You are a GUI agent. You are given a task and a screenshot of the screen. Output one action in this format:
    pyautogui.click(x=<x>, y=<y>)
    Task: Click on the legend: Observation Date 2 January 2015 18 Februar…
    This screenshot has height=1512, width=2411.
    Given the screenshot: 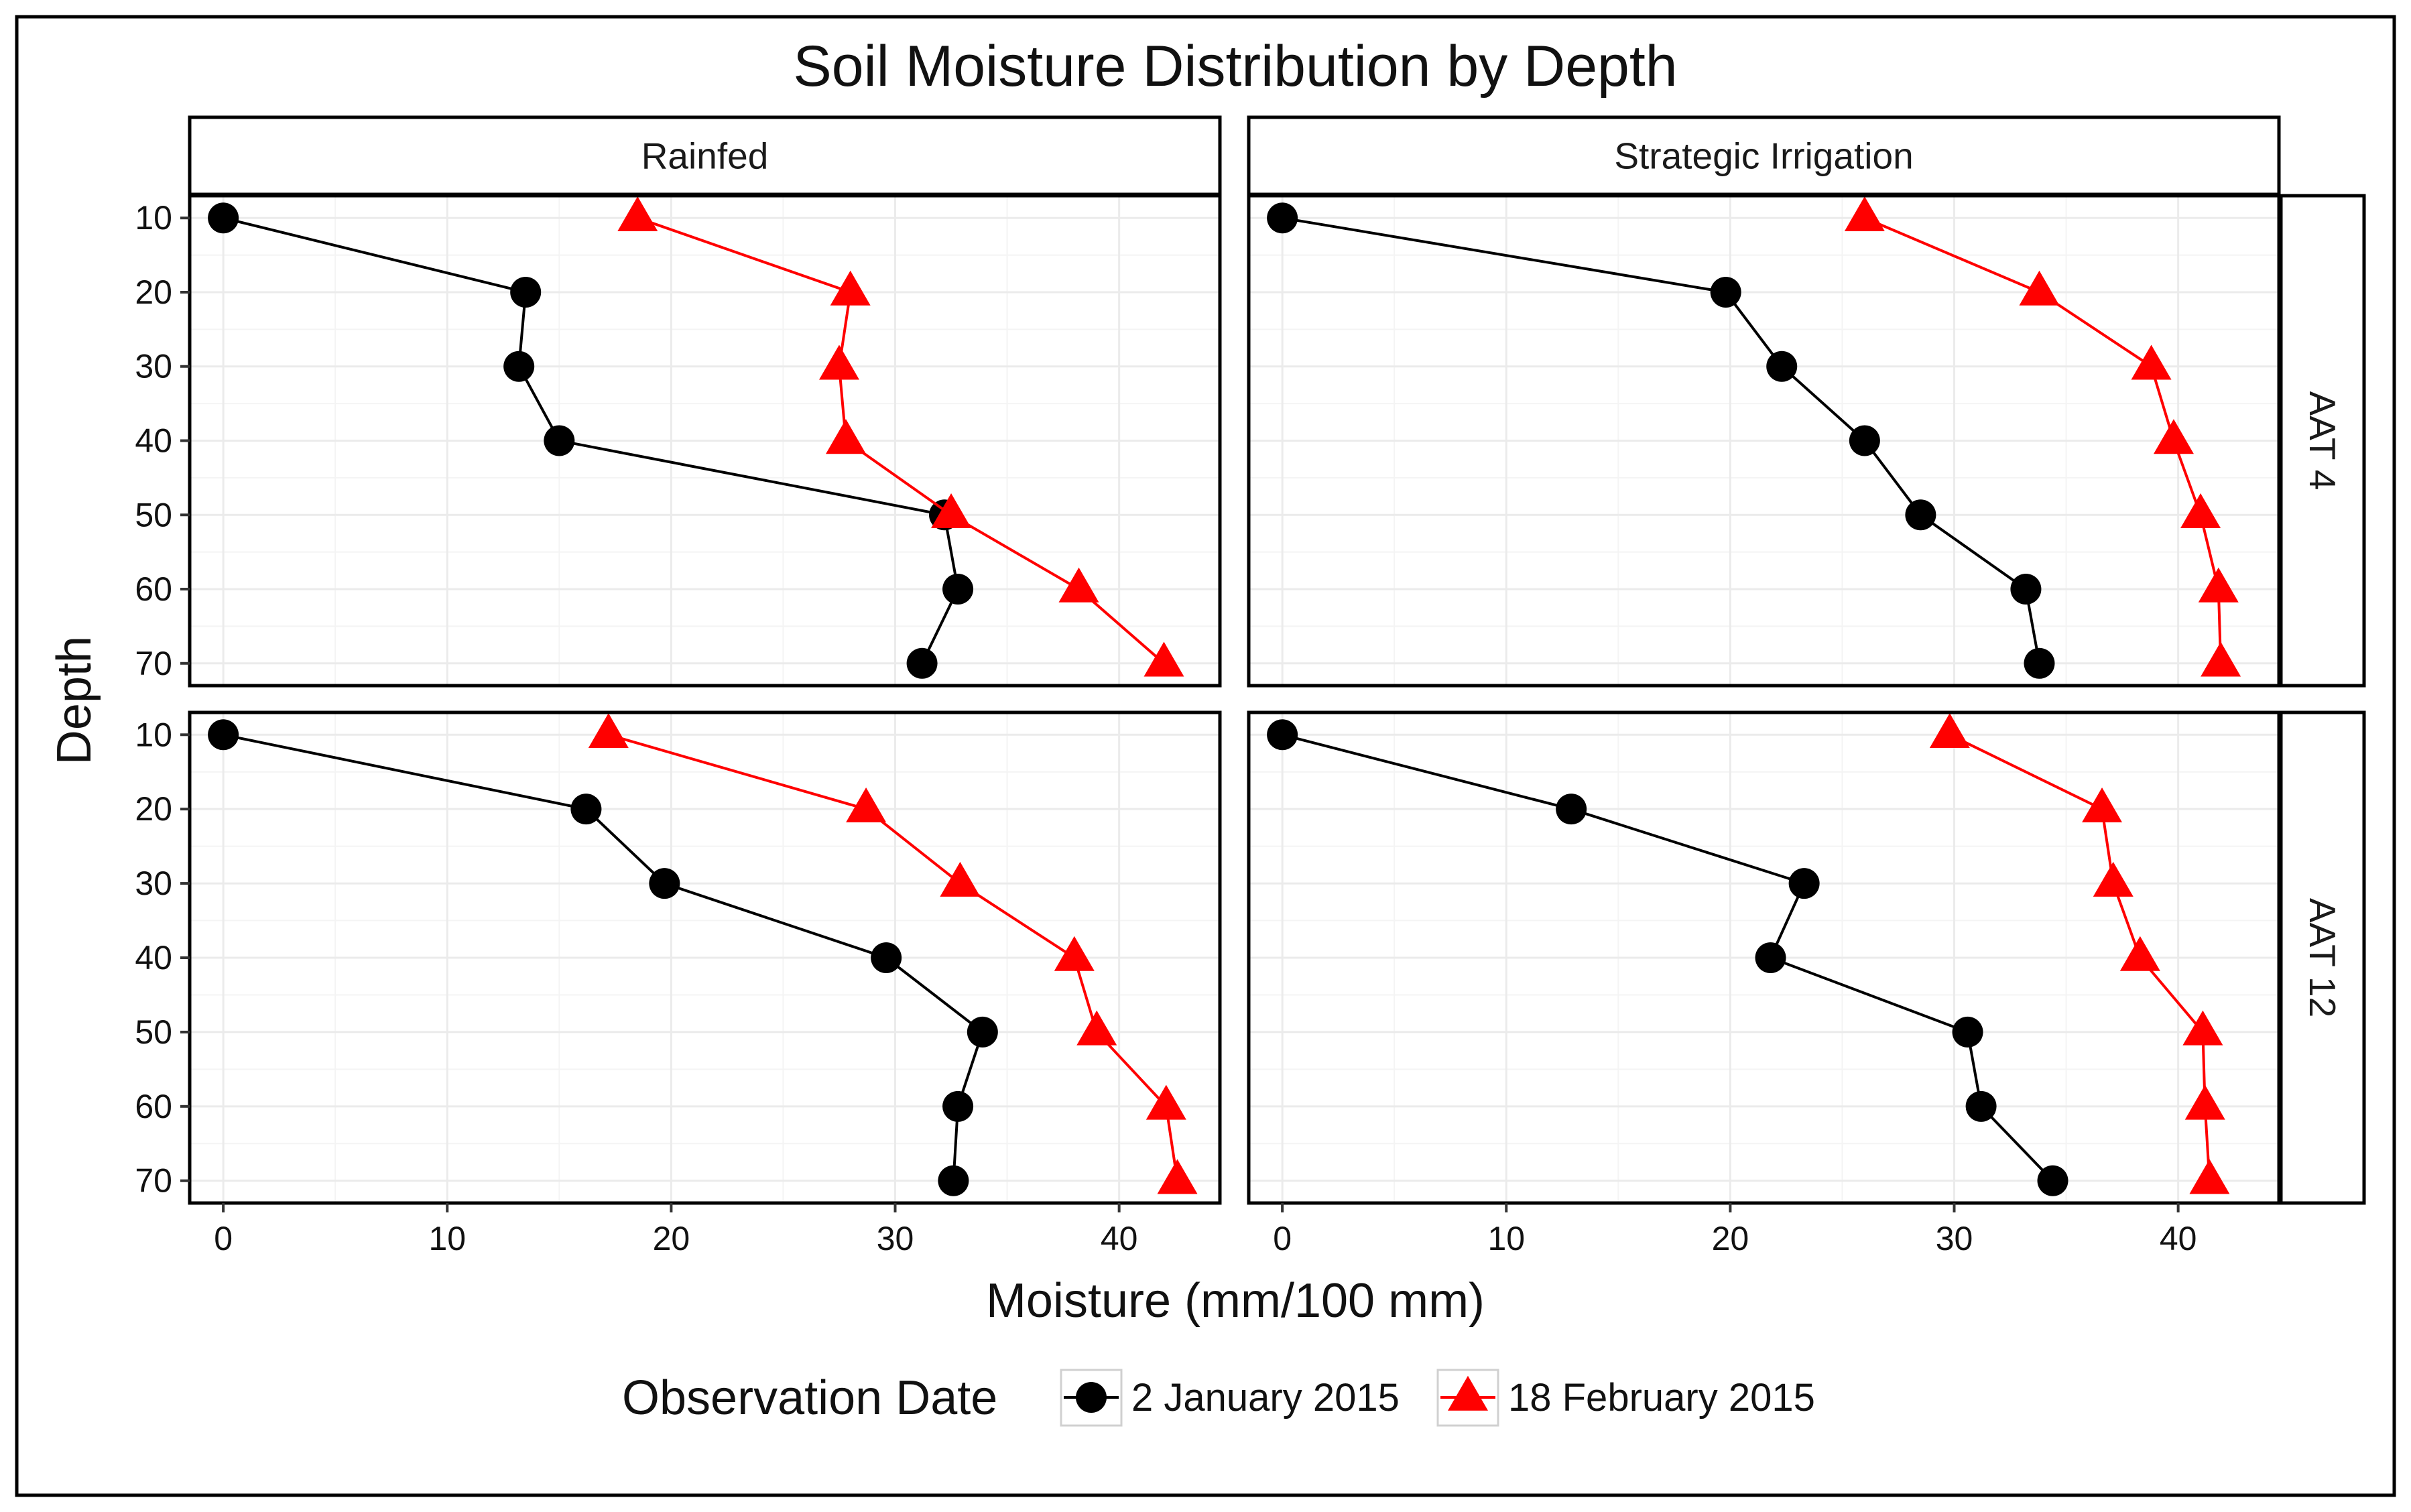 What is the action you would take?
    pyautogui.click(x=1218, y=1398)
    